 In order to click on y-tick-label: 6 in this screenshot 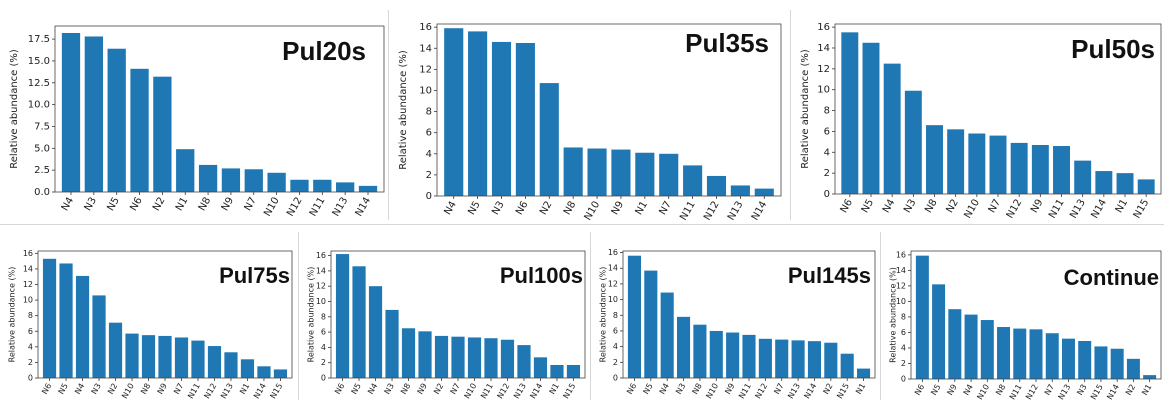, I will do `click(323, 332)`.